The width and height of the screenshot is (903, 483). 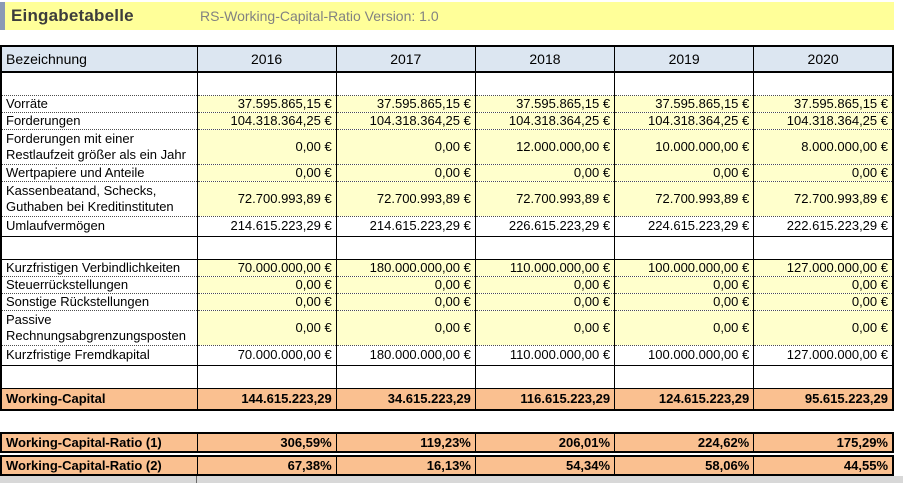 What do you see at coordinates (451, 479) in the screenshot?
I see `sheet-background-strip` at bounding box center [451, 479].